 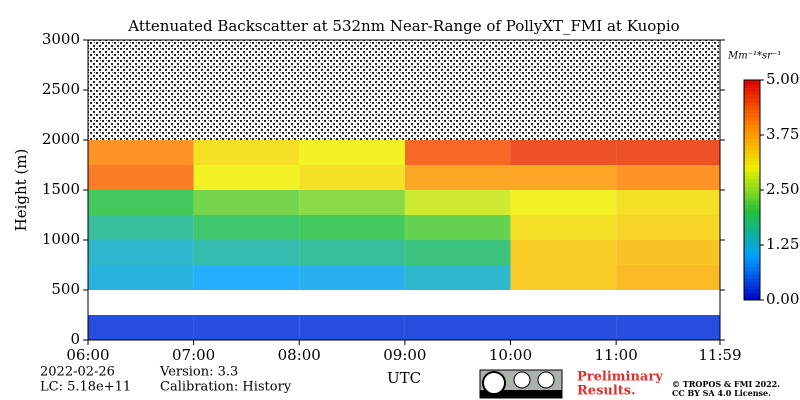 What do you see at coordinates (65, 289) in the screenshot?
I see `y-tick-label: 500` at bounding box center [65, 289].